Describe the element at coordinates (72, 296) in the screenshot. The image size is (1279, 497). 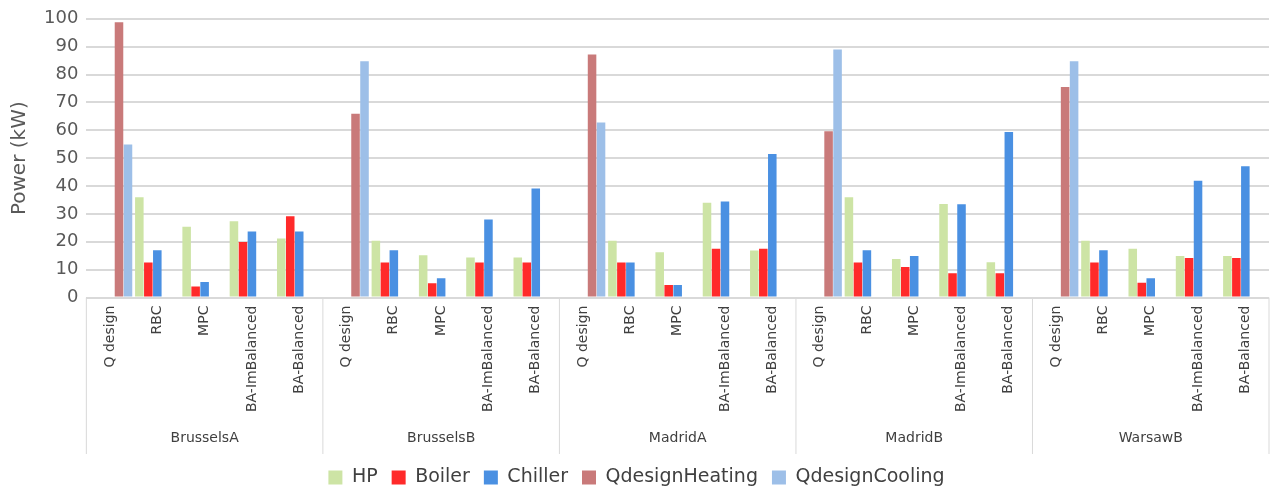
I see `y-tick-label: 0` at that location.